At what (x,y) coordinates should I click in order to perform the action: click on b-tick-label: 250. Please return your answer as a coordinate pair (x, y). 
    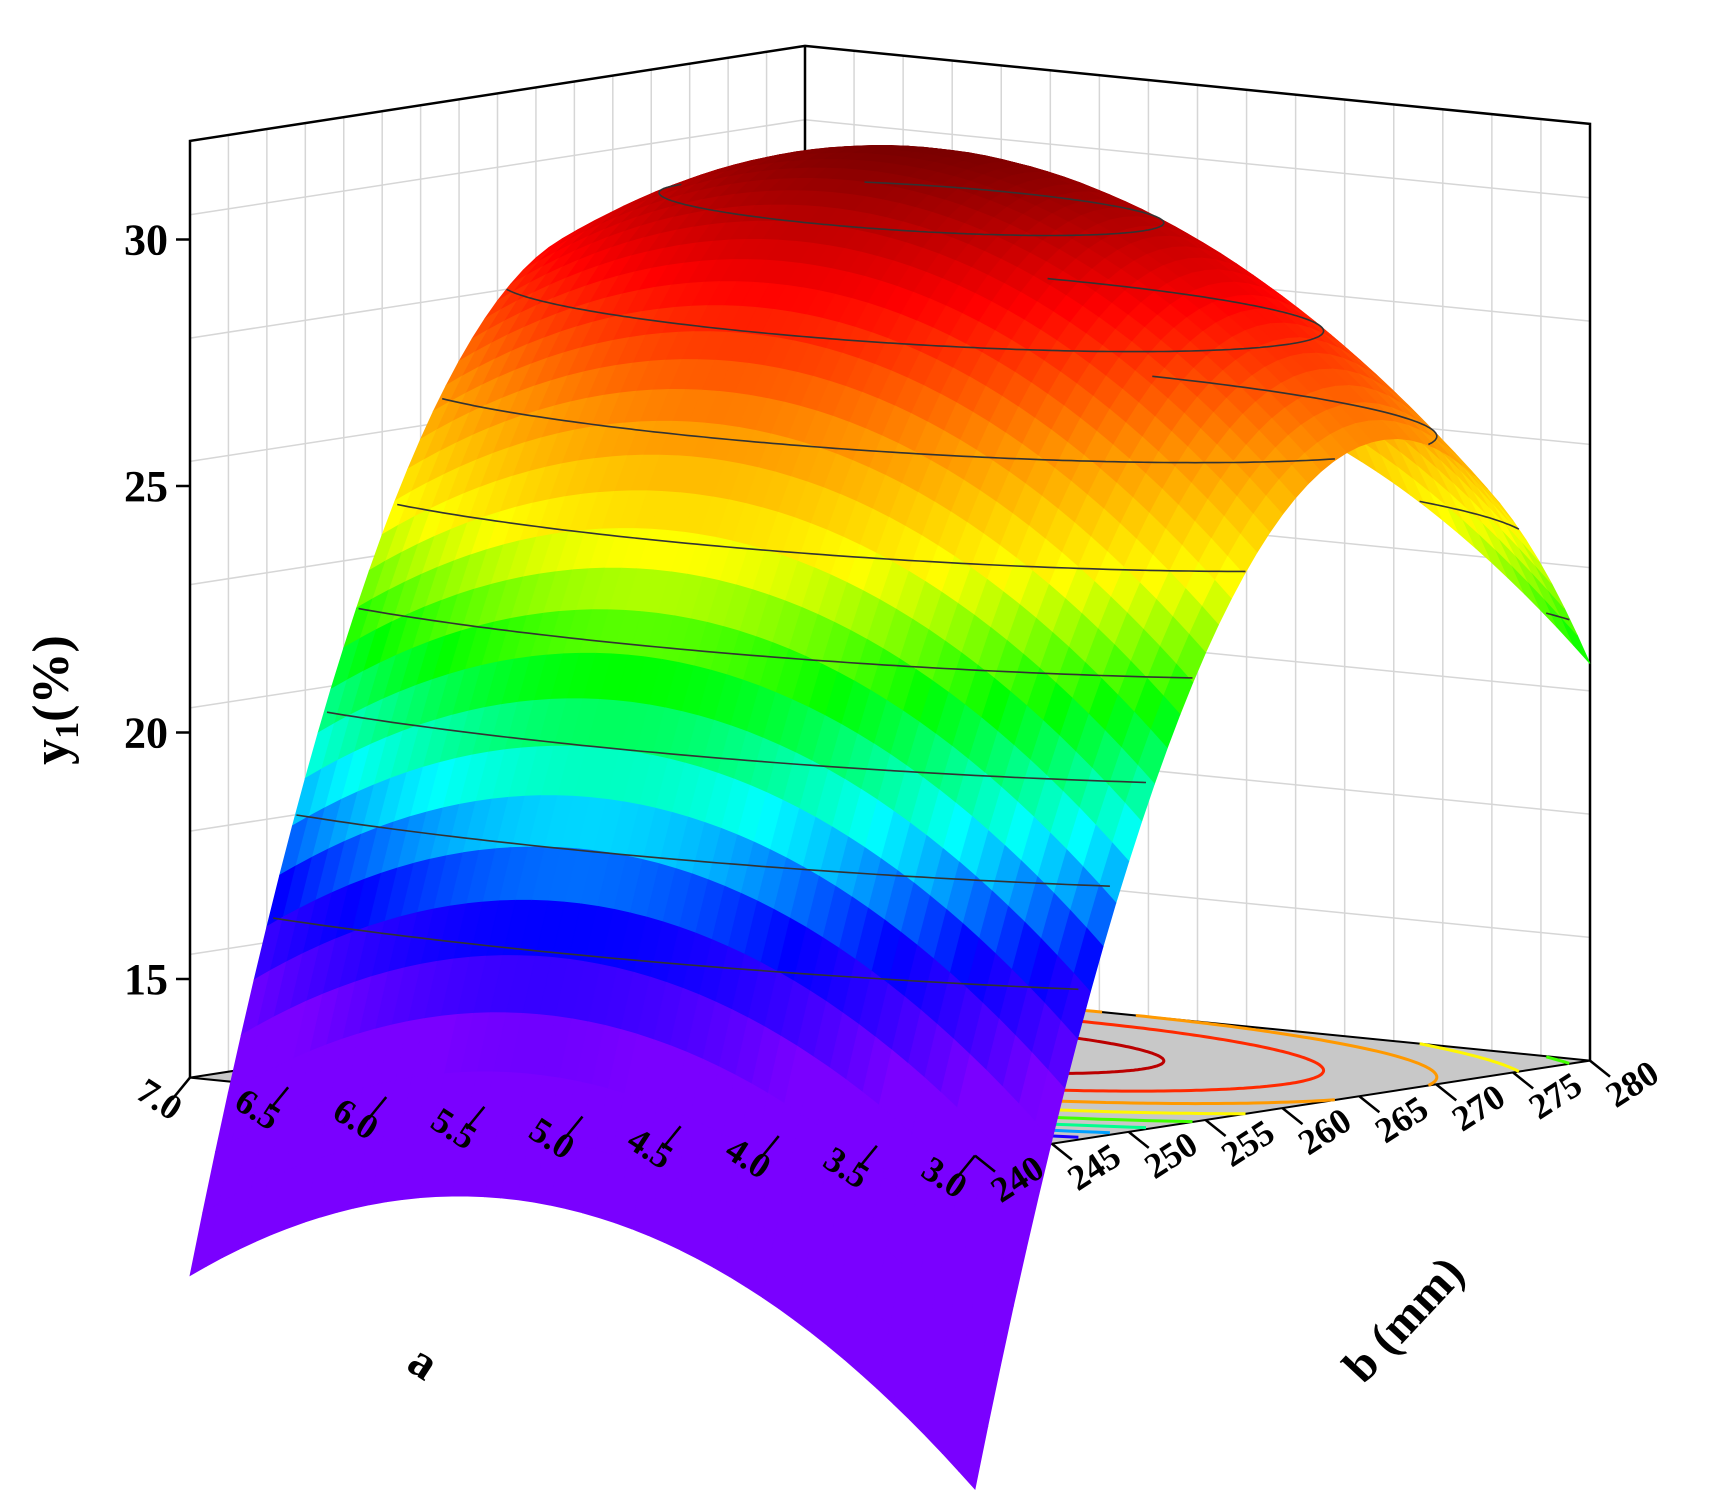
    Looking at the image, I should click on (1170, 1155).